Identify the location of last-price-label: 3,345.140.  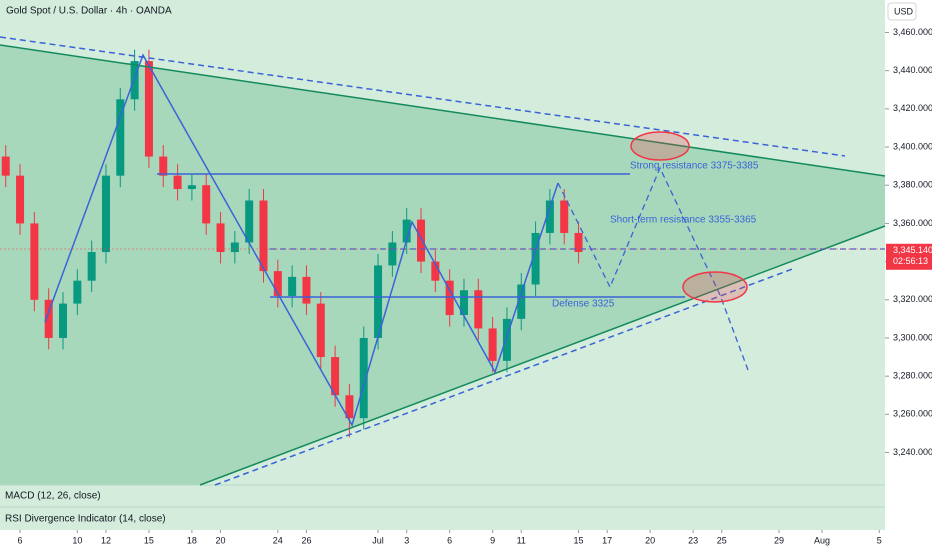
(912, 250).